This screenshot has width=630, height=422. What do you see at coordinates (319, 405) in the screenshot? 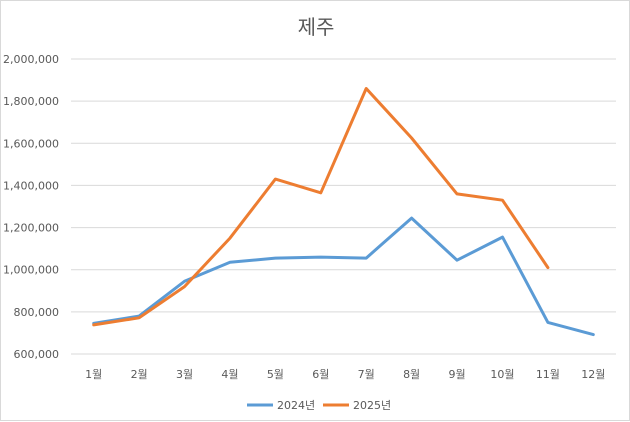
I see `legend: 2024년 2025년` at bounding box center [319, 405].